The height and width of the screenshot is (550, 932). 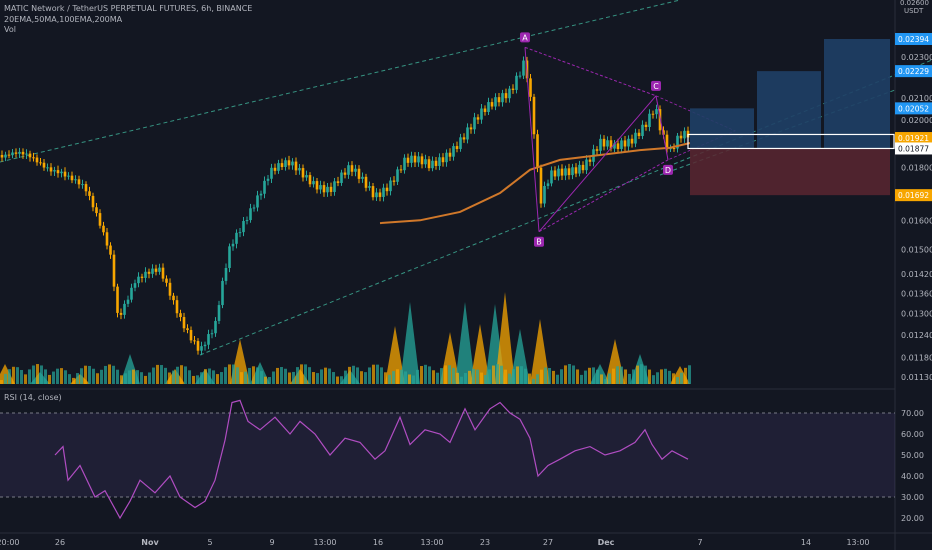 What do you see at coordinates (10, 29) in the screenshot?
I see `volume-legend: Vol` at bounding box center [10, 29].